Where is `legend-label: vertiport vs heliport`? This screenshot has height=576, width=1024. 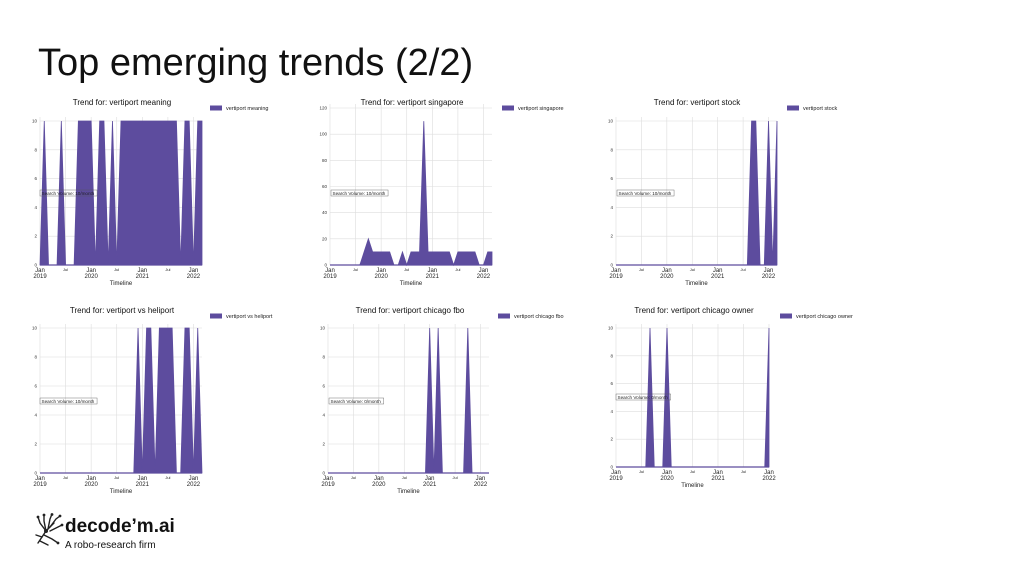
legend-label: vertiport vs heliport is located at coordinates (249, 317).